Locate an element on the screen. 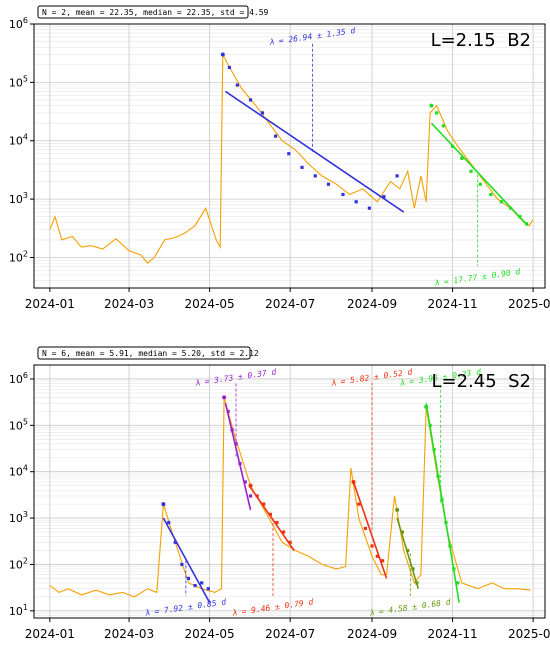  panel-label: L=2.45 S2 is located at coordinates (481, 381).